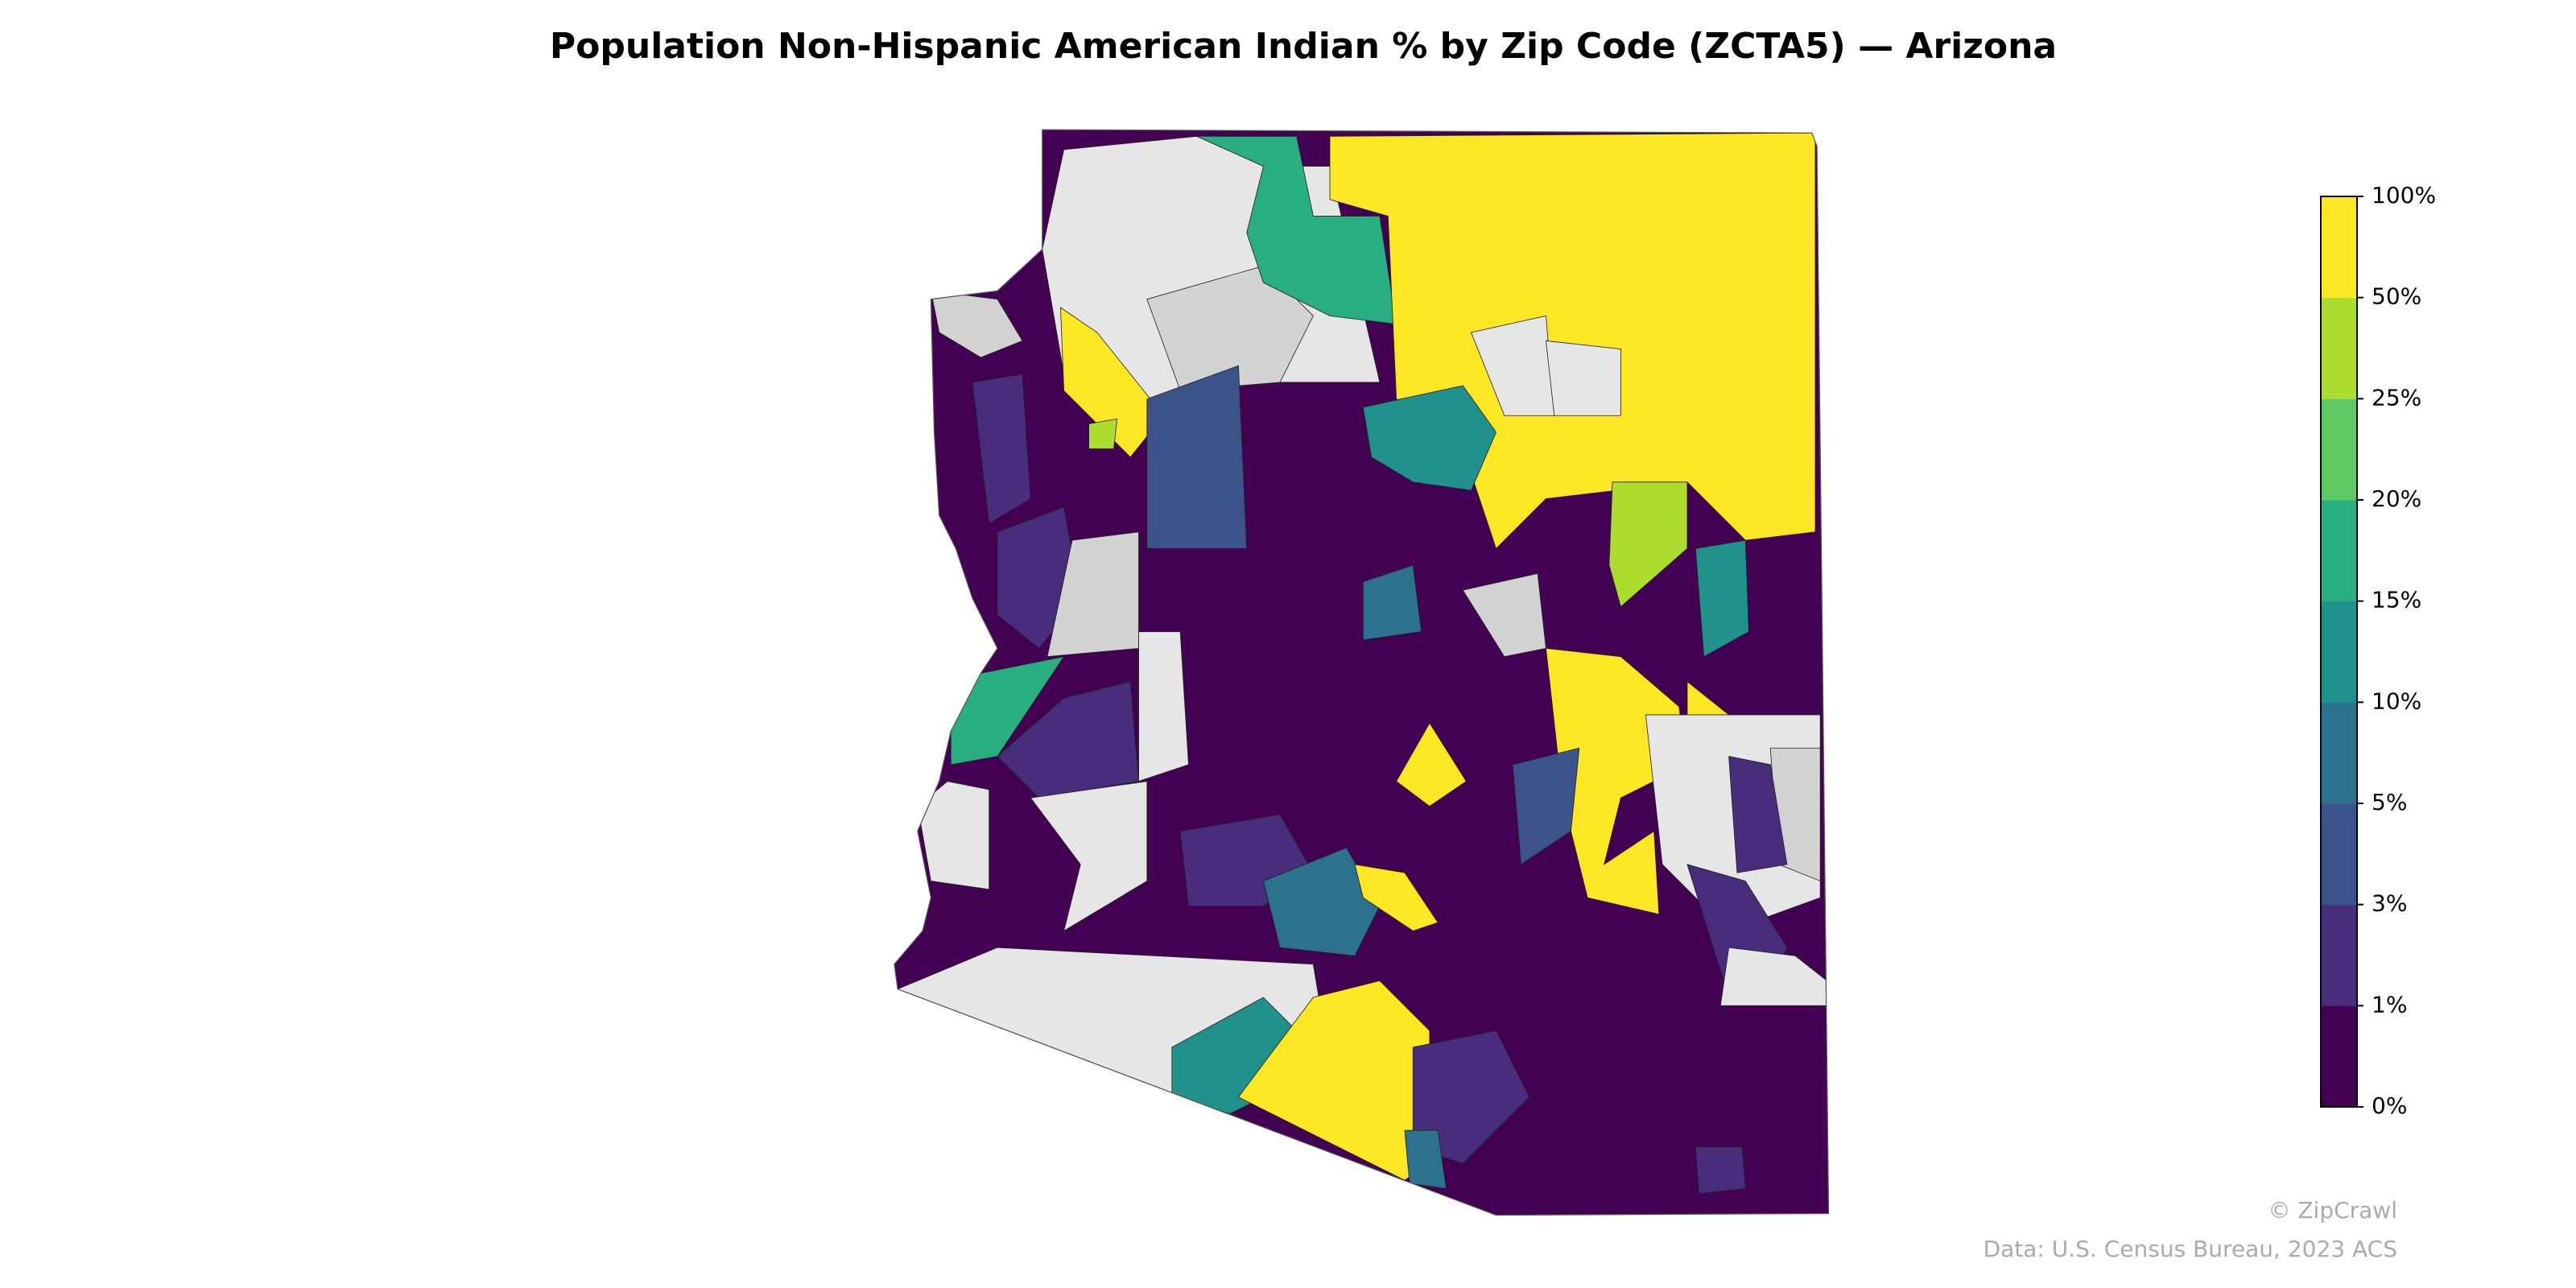  I want to click on colorbar-tick-label: 50%, so click(2396, 296).